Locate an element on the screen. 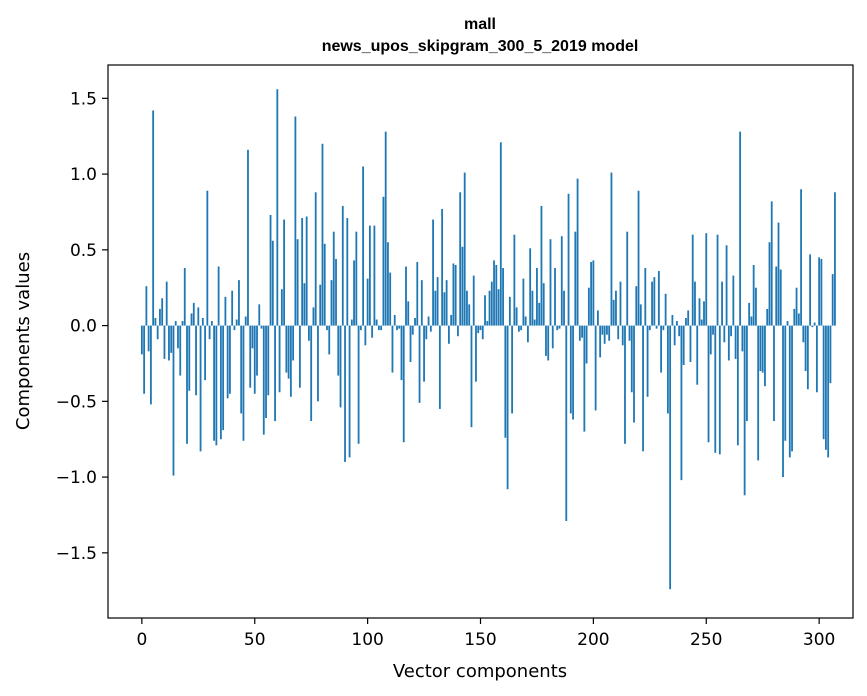  chart-title: mall is located at coordinates (480, 24).